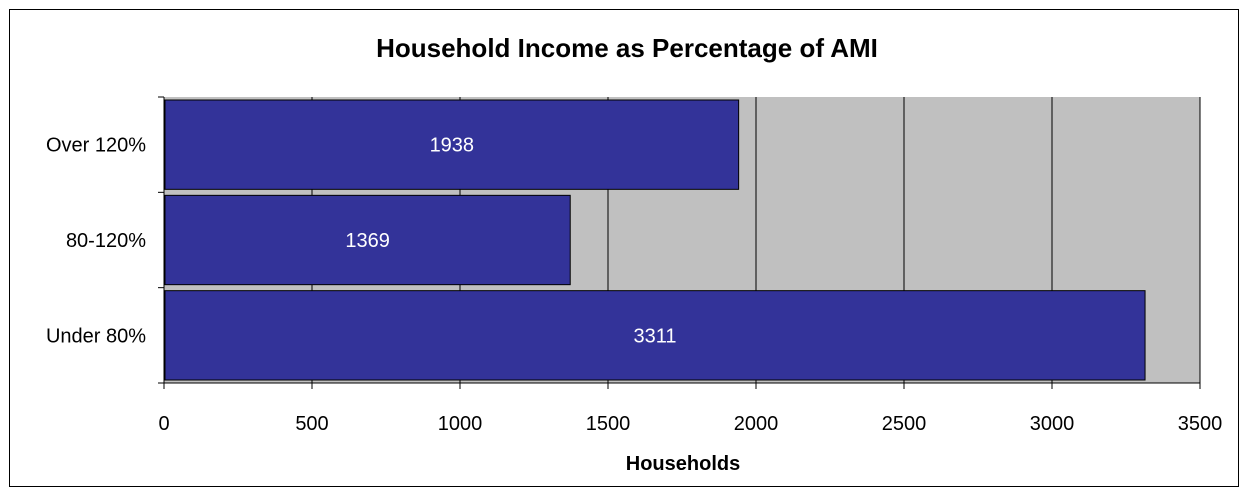 The width and height of the screenshot is (1241, 489). Describe the element at coordinates (1052, 424) in the screenshot. I see `x-tick-label: 3000` at that location.